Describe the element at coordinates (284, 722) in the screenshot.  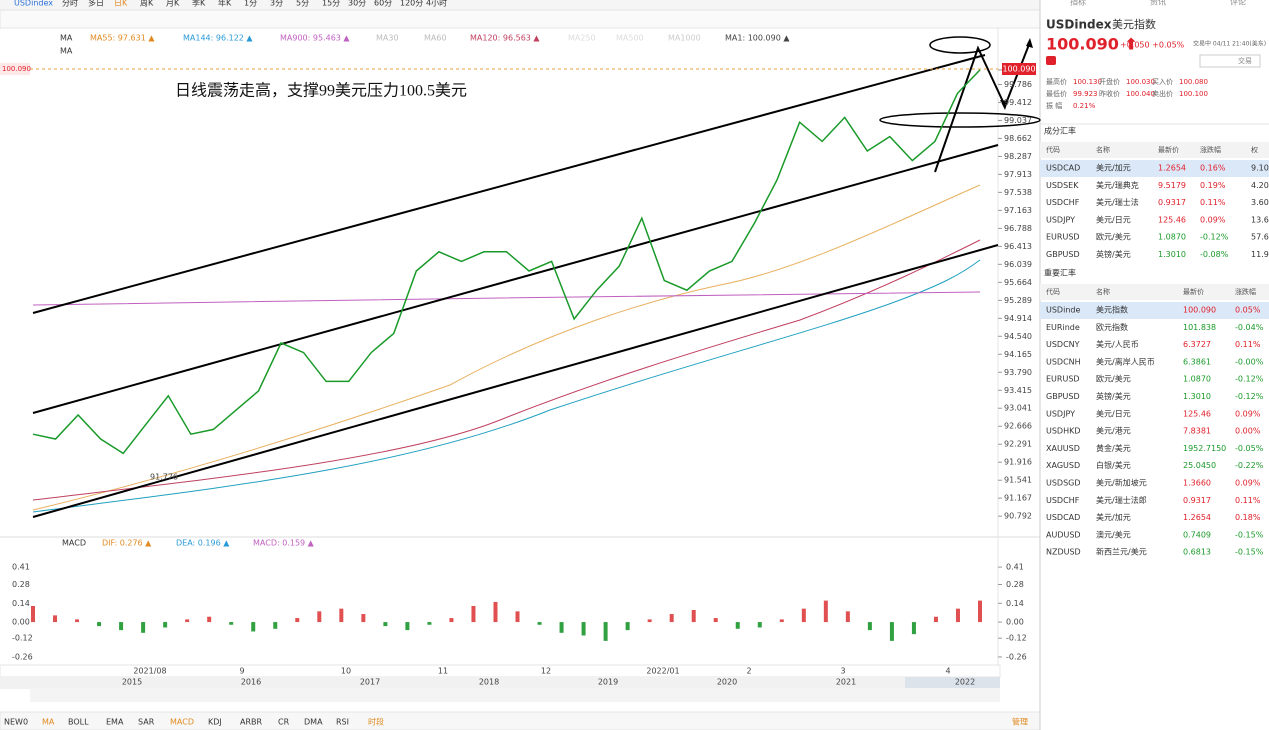
I see `indicator-tab: CR` at that location.